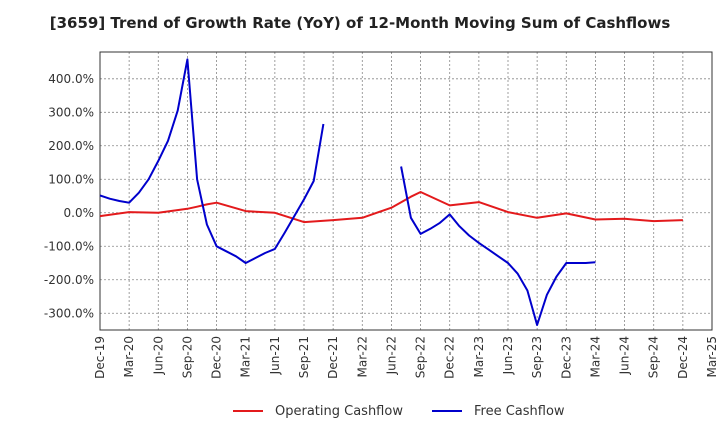 This screenshot has width=720, height=440. Describe the element at coordinates (654, 357) in the screenshot. I see `x-tick-label: Sep-24` at that location.